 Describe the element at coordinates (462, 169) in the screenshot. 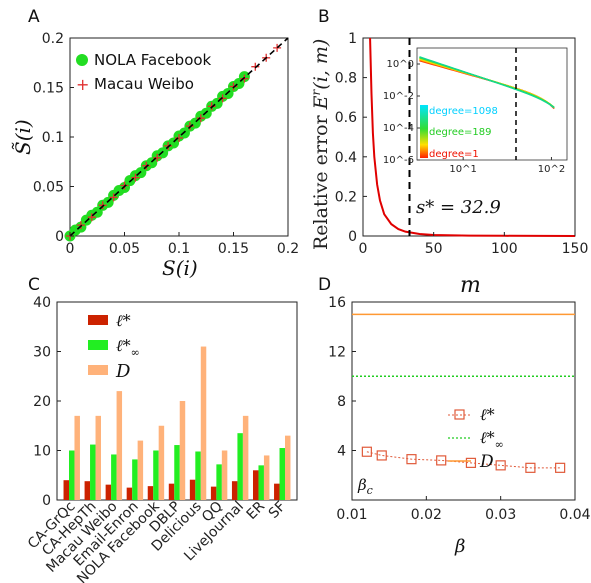

I see `inset-x-tick-label: 10^1` at that location.